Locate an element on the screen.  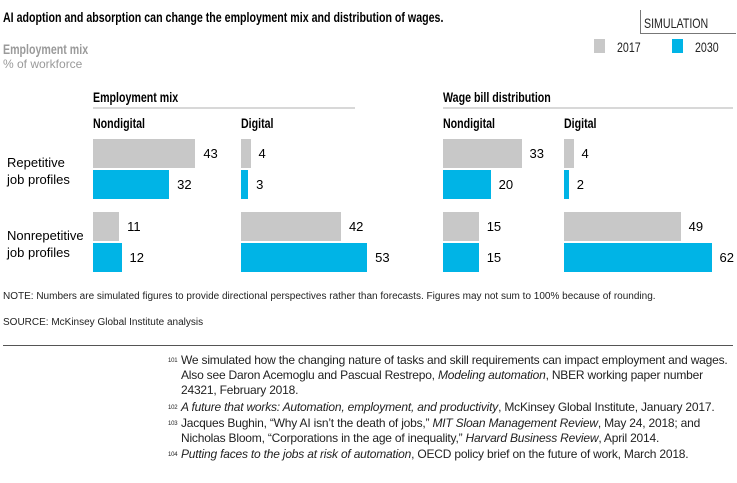
data-label: 2 is located at coordinates (580, 184).